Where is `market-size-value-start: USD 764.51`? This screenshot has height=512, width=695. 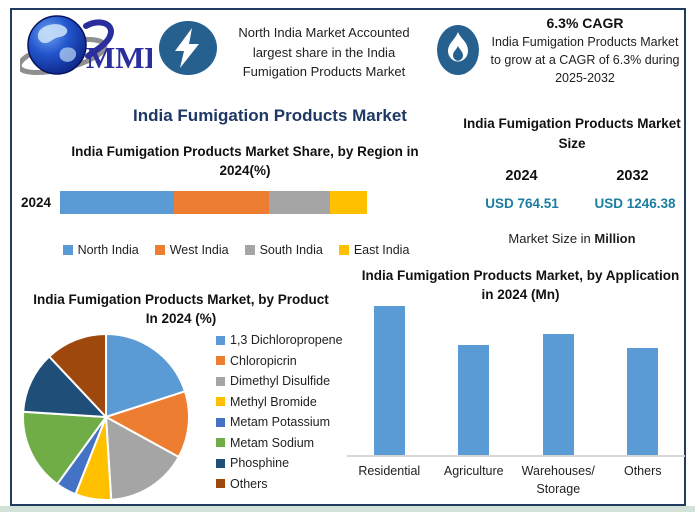 market-size-value-start: USD 764.51 is located at coordinates (522, 203).